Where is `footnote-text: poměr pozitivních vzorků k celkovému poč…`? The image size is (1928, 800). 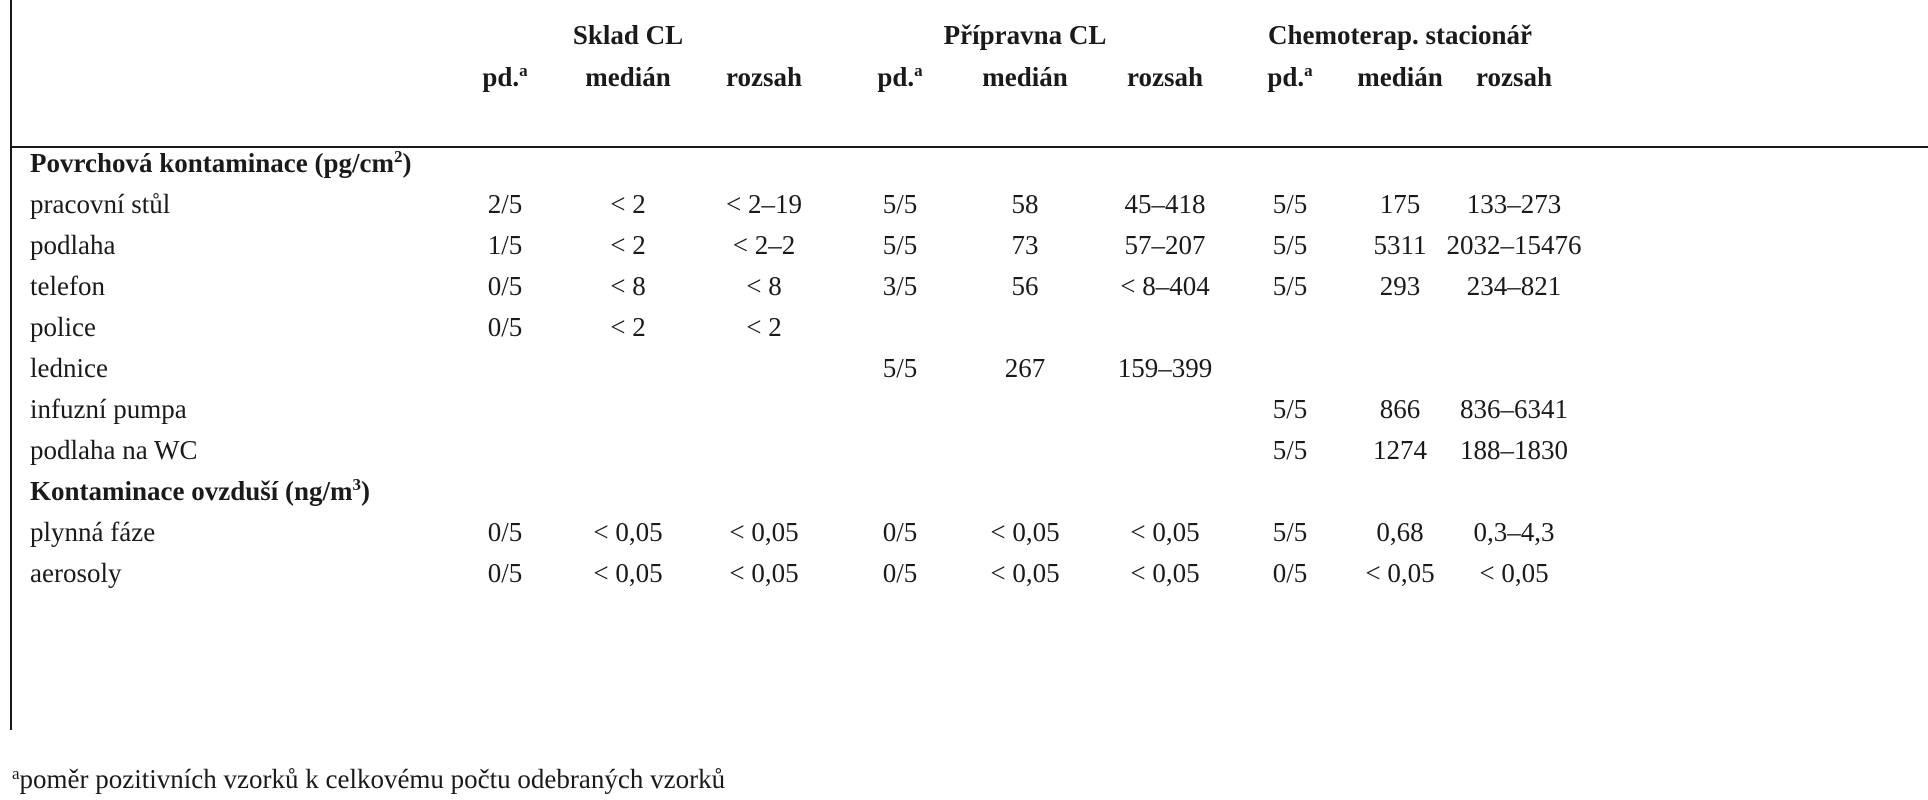
footnote-text: poměr pozitivních vzorků k celkovému poč… is located at coordinates (372, 779).